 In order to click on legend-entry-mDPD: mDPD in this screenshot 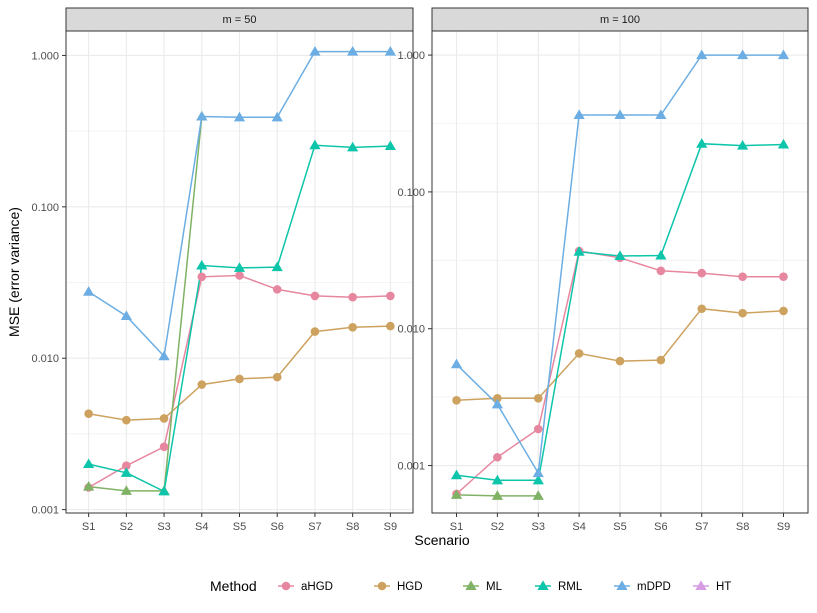, I will do `click(642, 586)`.